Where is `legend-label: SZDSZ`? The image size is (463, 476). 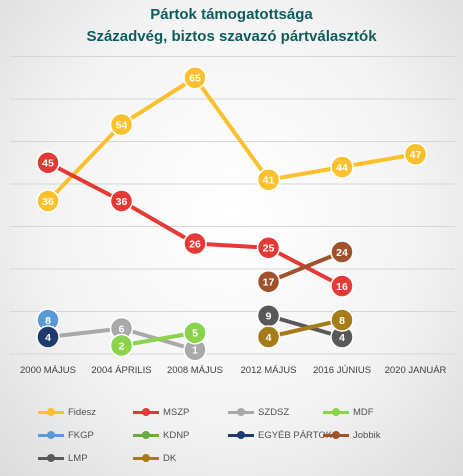 legend-label: SZDSZ is located at coordinates (274, 412).